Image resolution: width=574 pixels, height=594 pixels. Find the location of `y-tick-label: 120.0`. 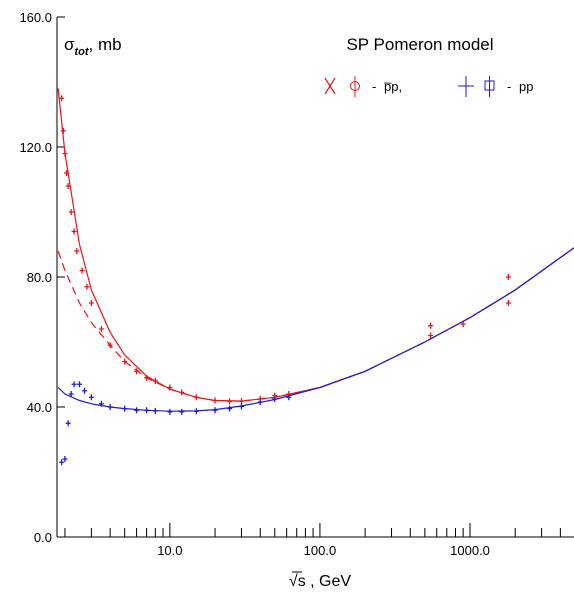

y-tick-label: 120.0 is located at coordinates (35, 147).